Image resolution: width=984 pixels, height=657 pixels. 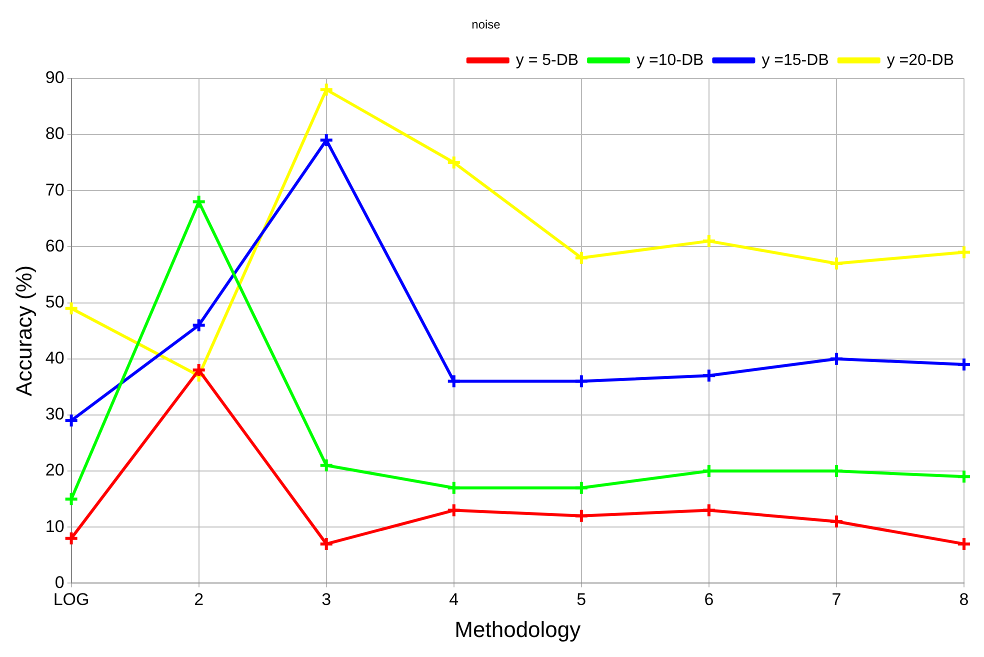 I want to click on y-tick-label: 50, so click(x=54, y=302).